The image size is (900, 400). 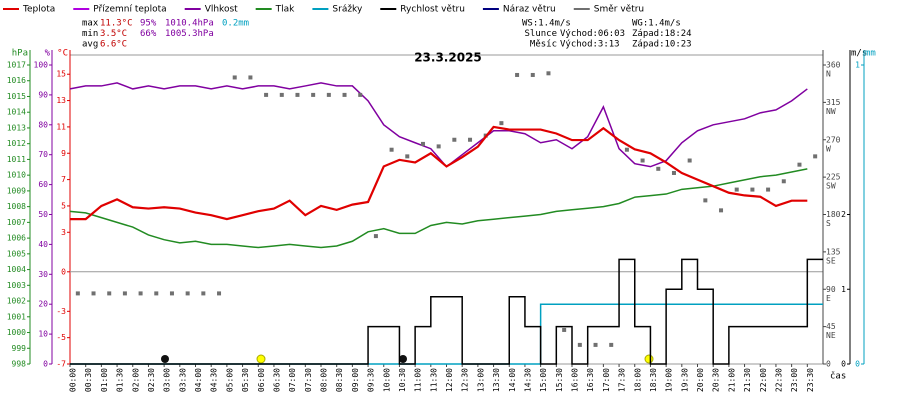 I want to click on x-tick-label: 05:30, so click(x=245, y=380).